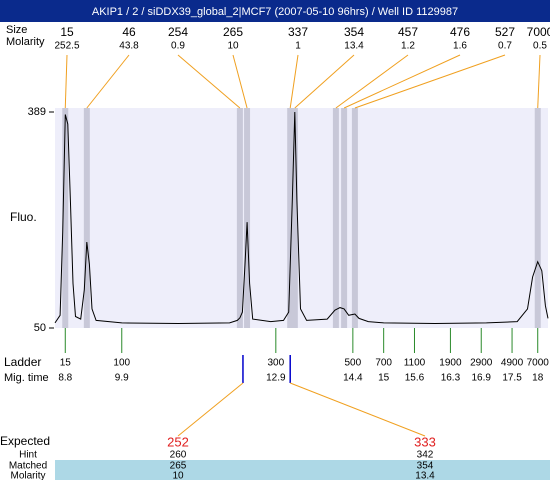 This screenshot has width=550, height=480. Describe the element at coordinates (233, 32) in the screenshot. I see `peak-size: 265` at that location.